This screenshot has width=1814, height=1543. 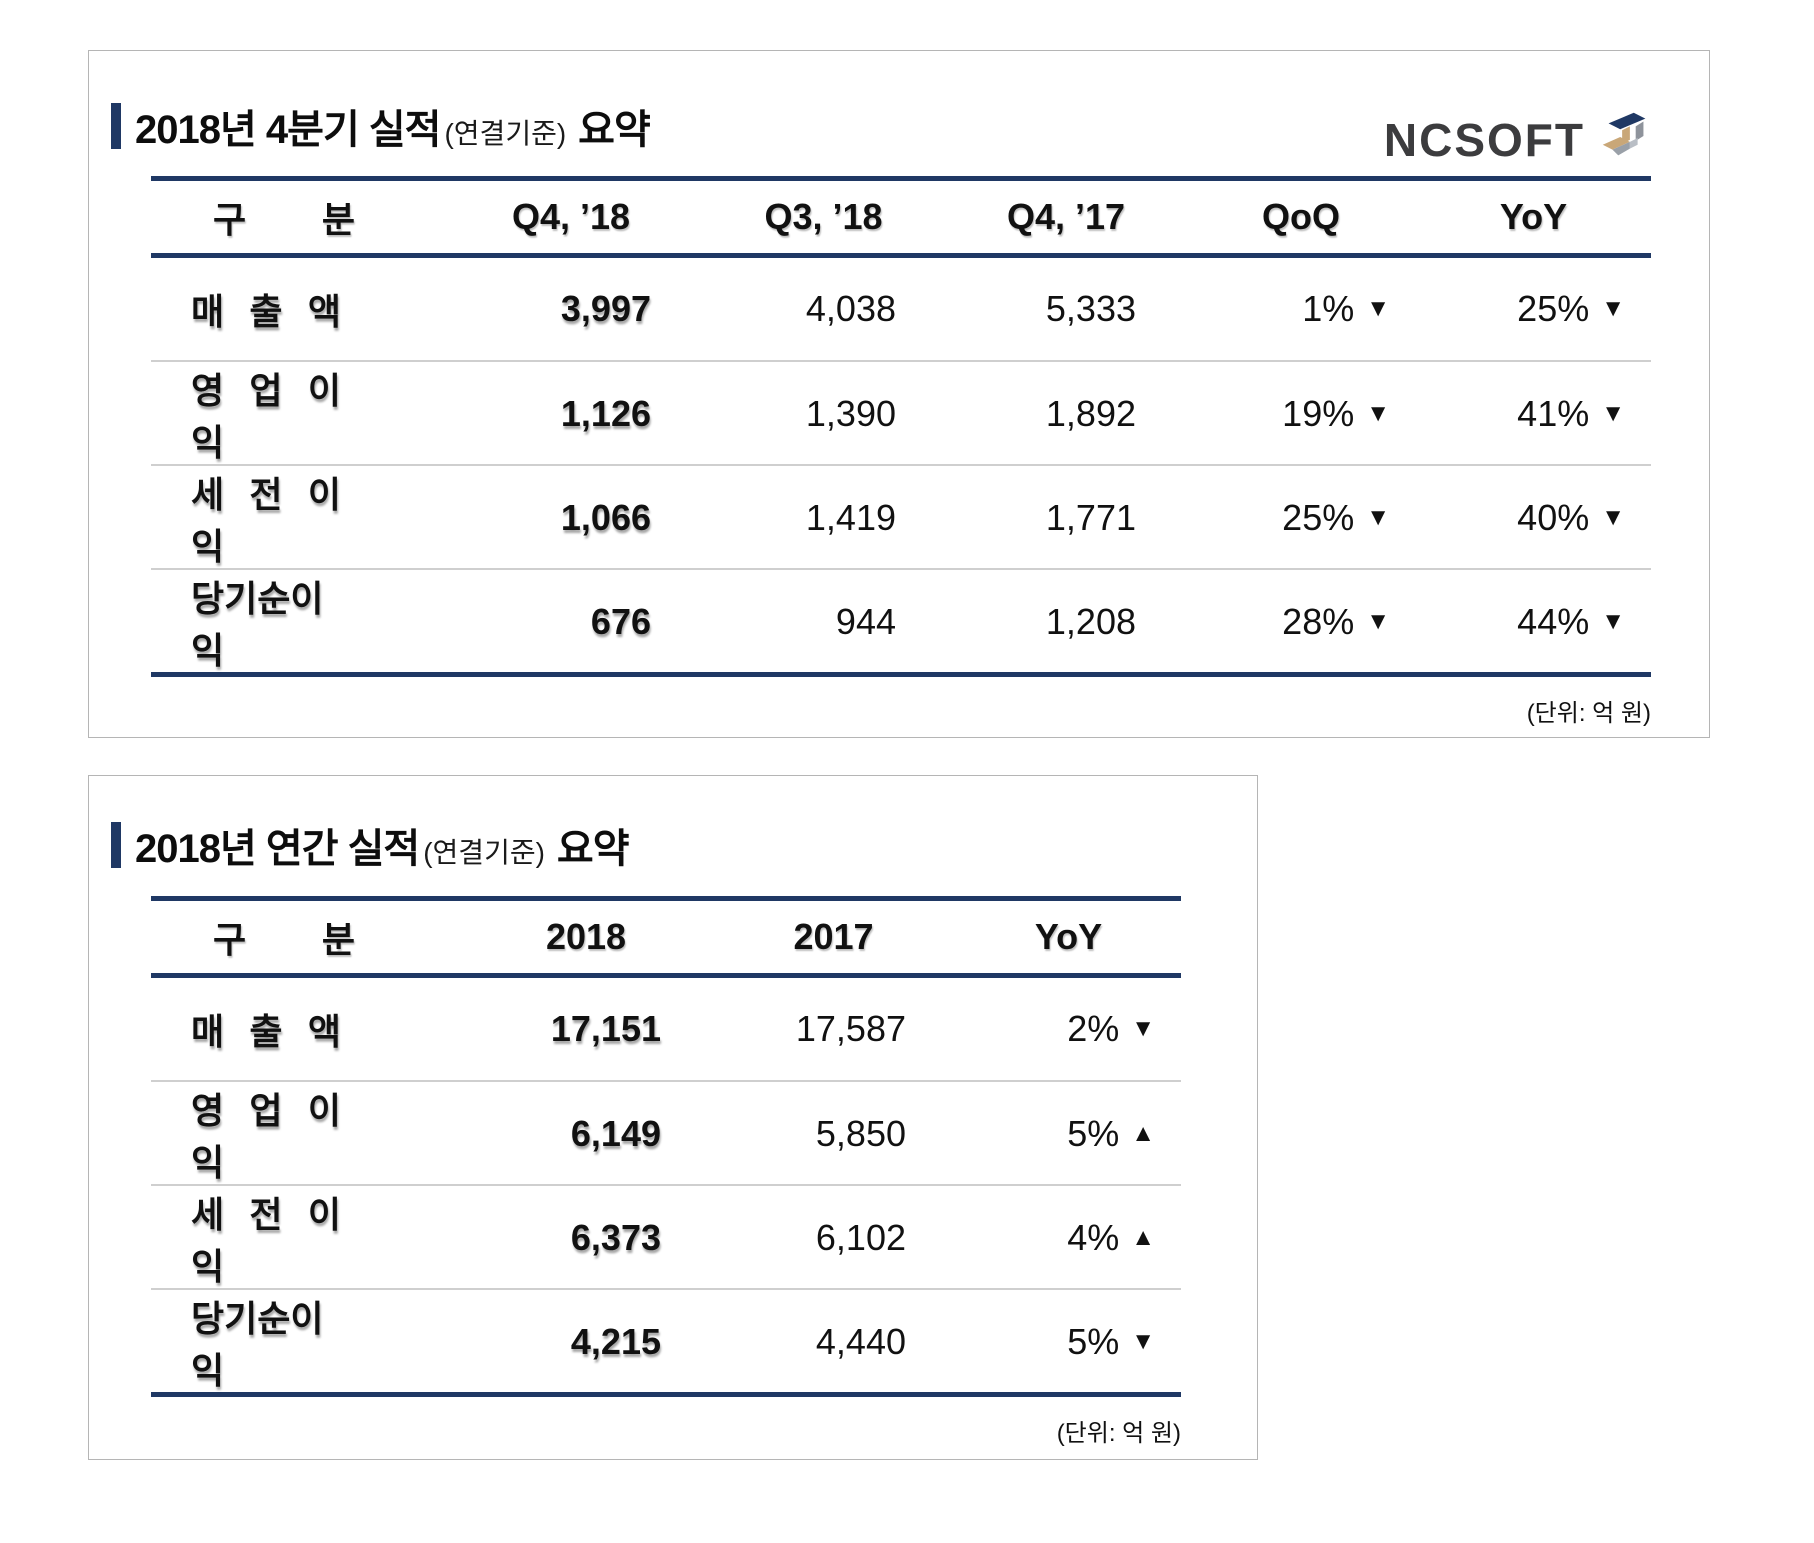 I want to click on table-top-rule, so click(x=901, y=178).